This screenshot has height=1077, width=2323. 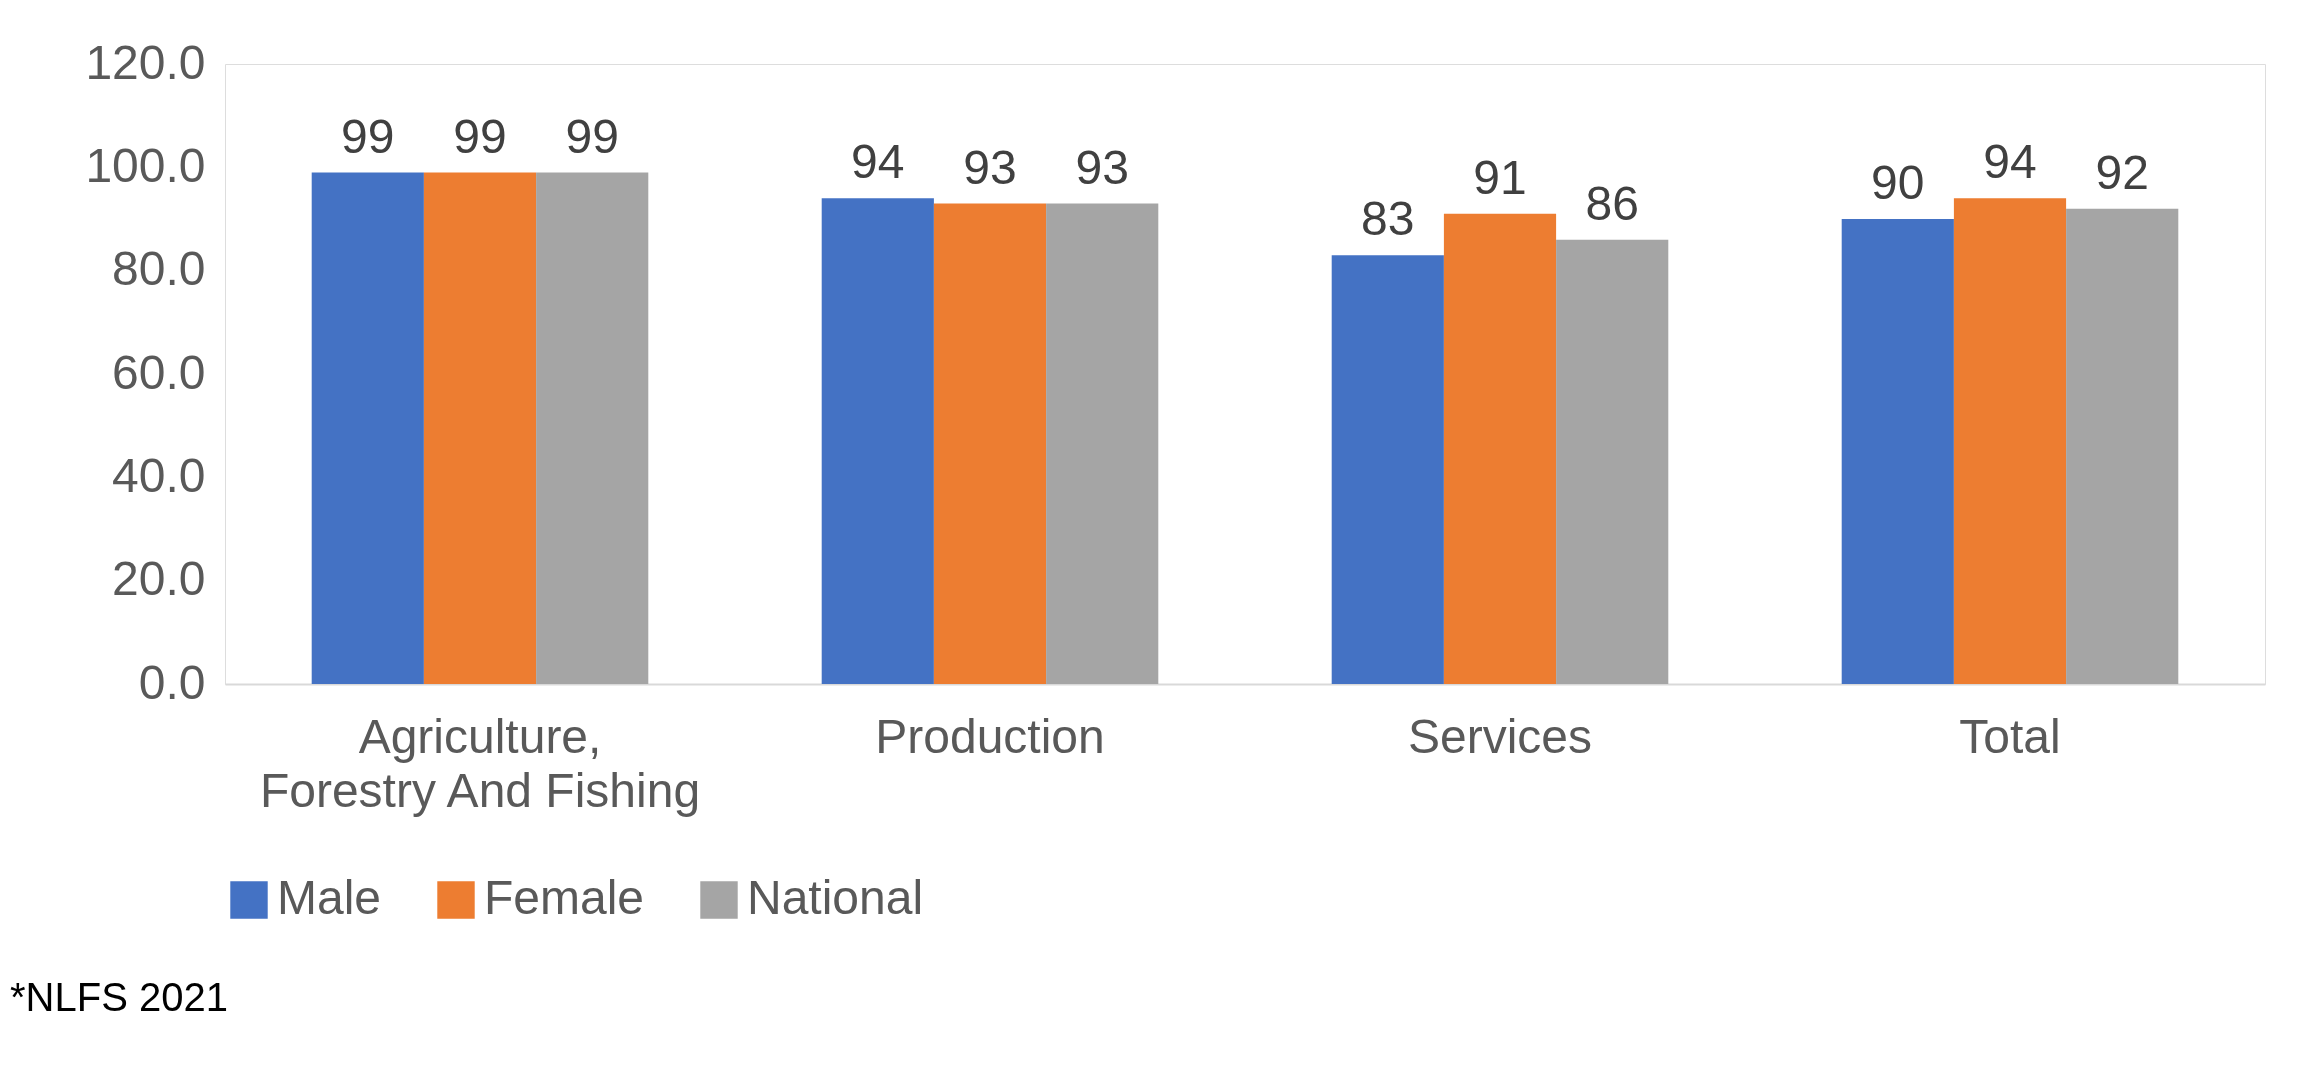 What do you see at coordinates (480, 763) in the screenshot?
I see `x-tick-label: Agriculture, Forestry And Fishing` at bounding box center [480, 763].